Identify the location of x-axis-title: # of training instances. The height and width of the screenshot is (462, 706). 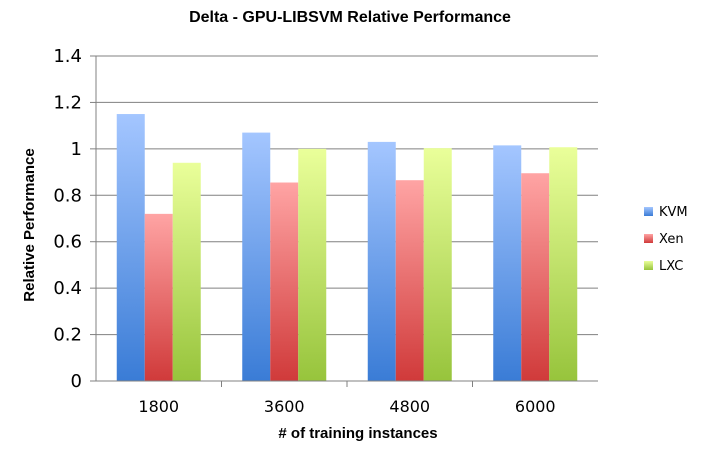
(357, 433).